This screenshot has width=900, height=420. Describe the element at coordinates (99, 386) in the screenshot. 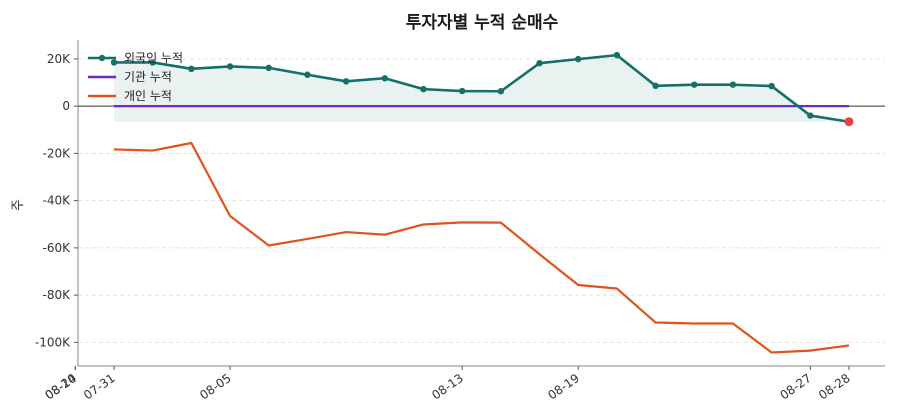

I see `x-tick-label: 07-31` at that location.